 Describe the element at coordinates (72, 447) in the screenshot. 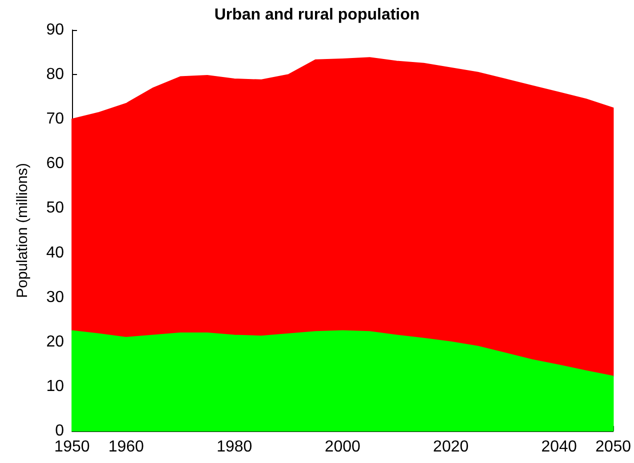

I see `x-tick-label: 1950` at that location.